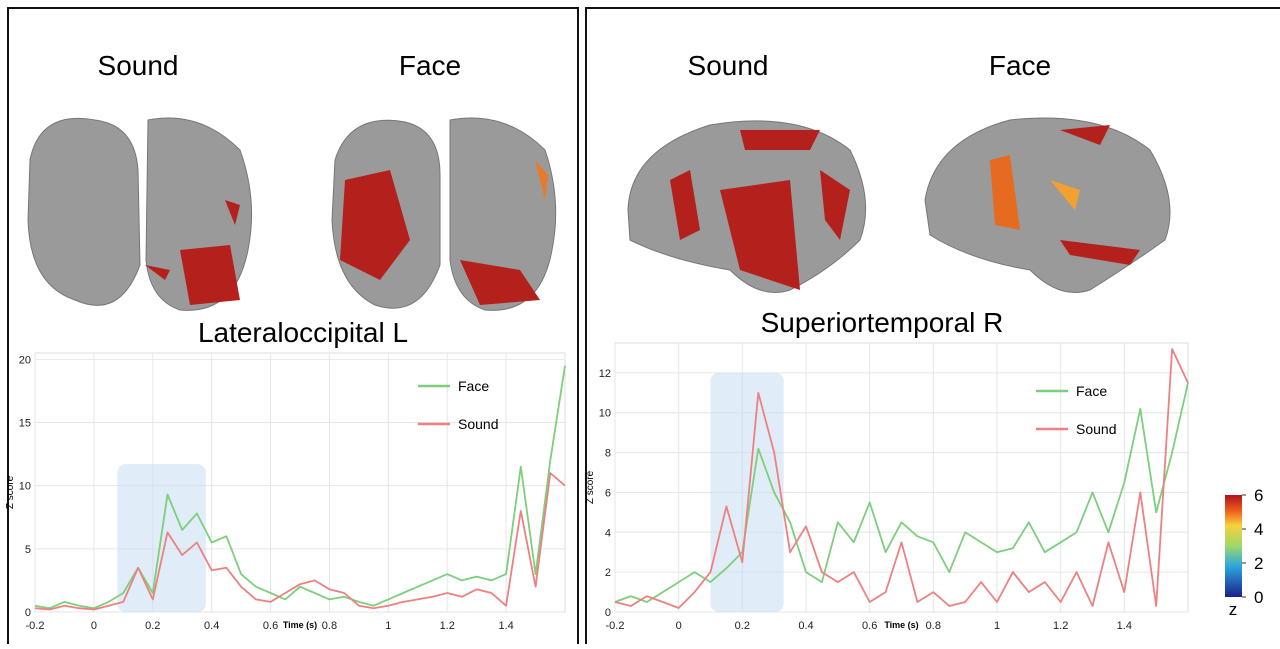 Image resolution: width=1280 pixels, height=649 pixels. What do you see at coordinates (300, 541) in the screenshot?
I see `line-series` at bounding box center [300, 541].